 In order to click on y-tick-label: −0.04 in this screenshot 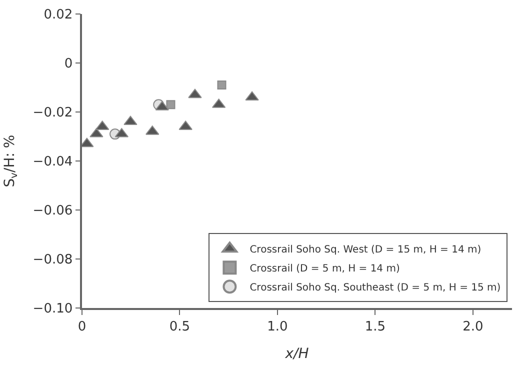, I will do `click(52, 162)`.